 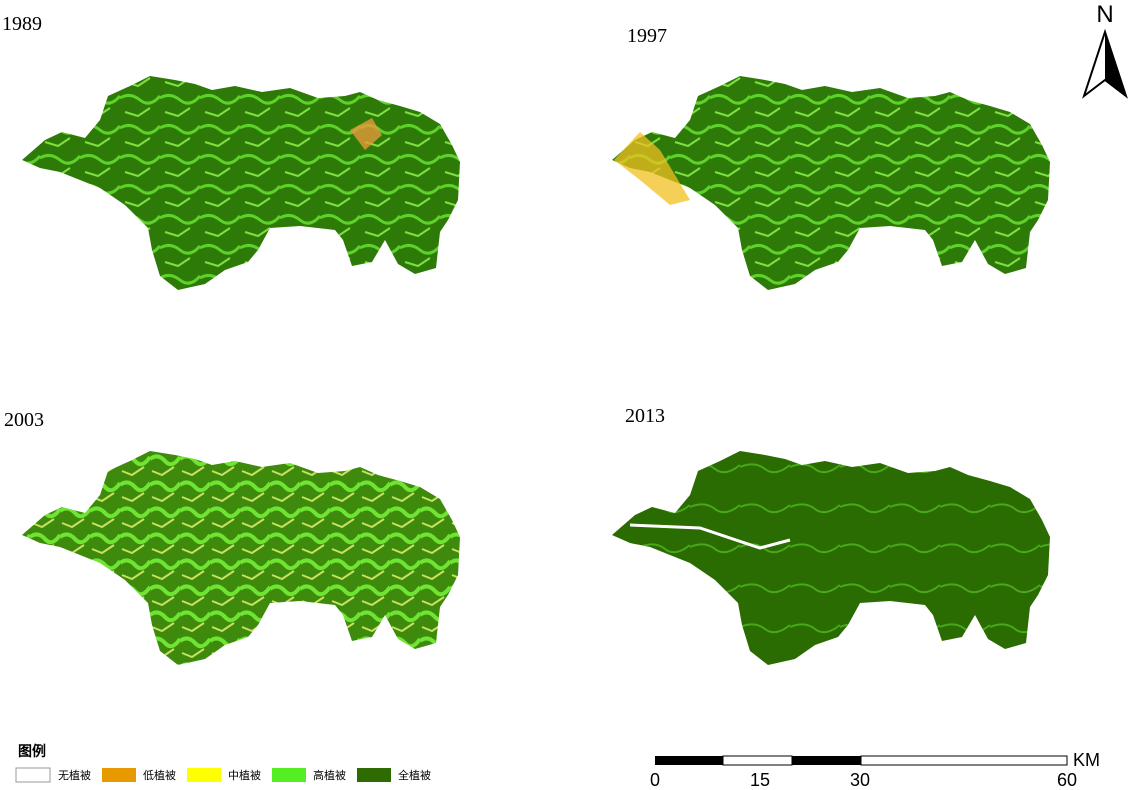 I want to click on panel-year: 1989, so click(x=22, y=24).